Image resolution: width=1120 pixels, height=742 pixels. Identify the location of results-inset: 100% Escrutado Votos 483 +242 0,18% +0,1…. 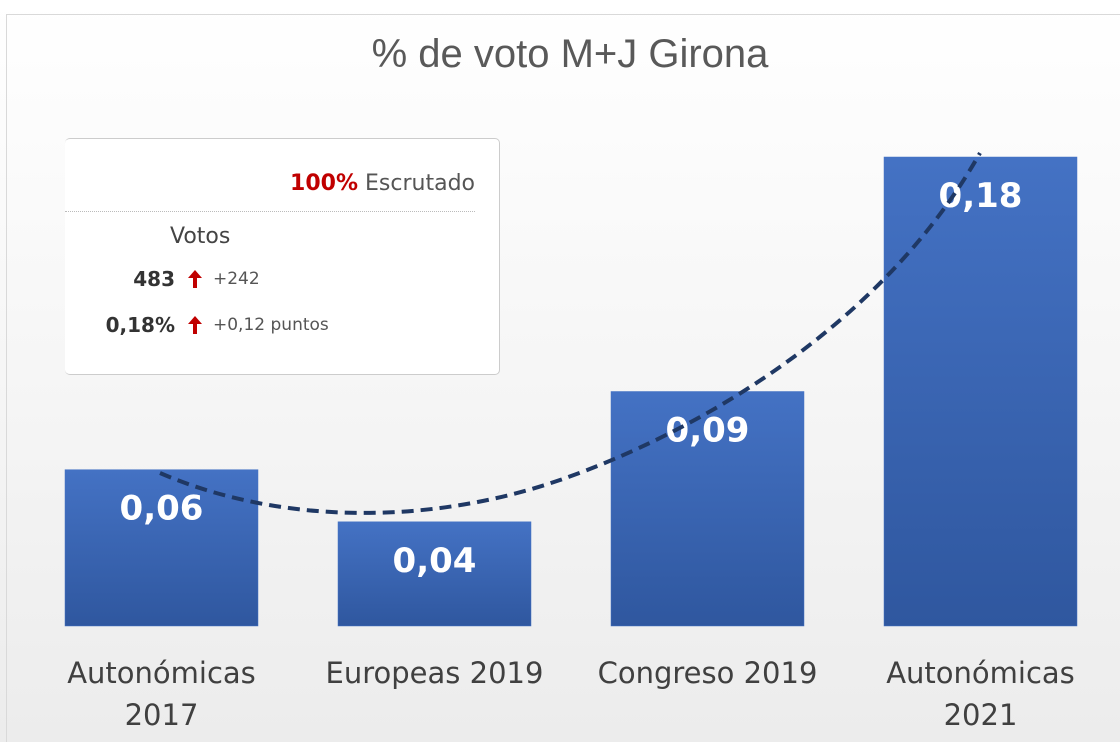
(282, 256).